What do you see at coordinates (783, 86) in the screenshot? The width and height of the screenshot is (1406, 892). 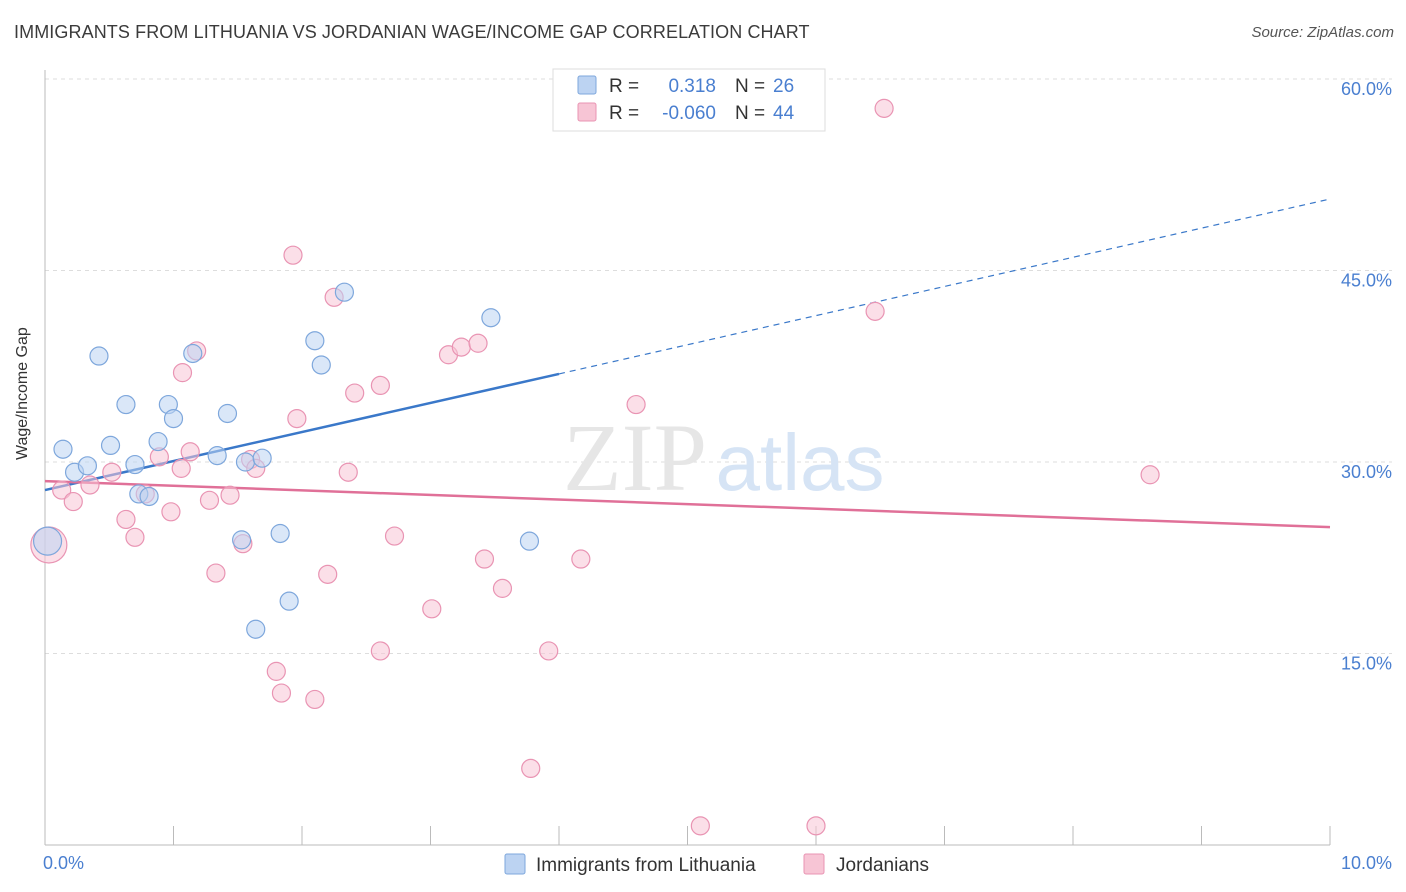 I see `stats-n-value-1: 26` at bounding box center [783, 86].